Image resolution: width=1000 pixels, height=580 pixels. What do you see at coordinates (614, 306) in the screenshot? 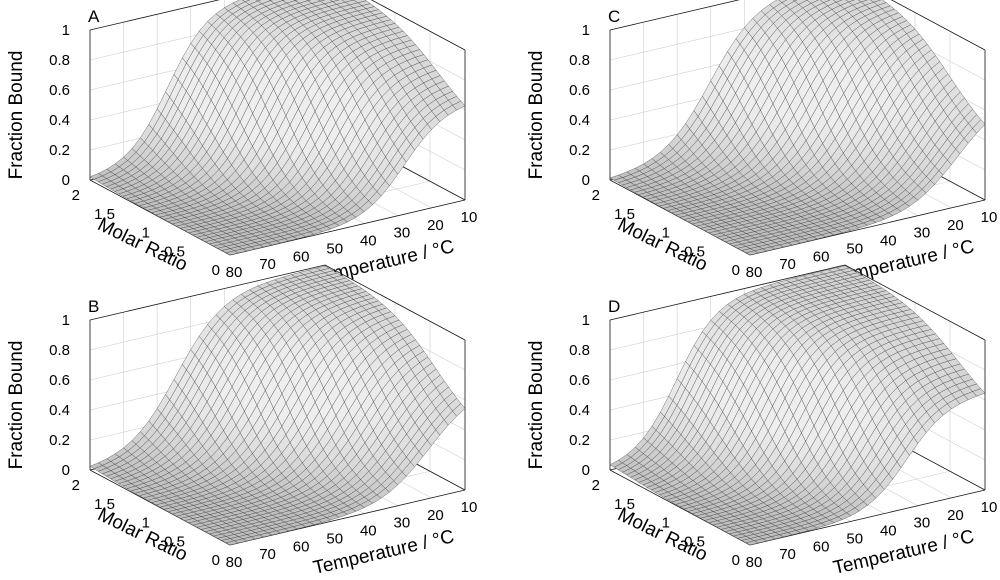
I see `panel-label: D` at bounding box center [614, 306].